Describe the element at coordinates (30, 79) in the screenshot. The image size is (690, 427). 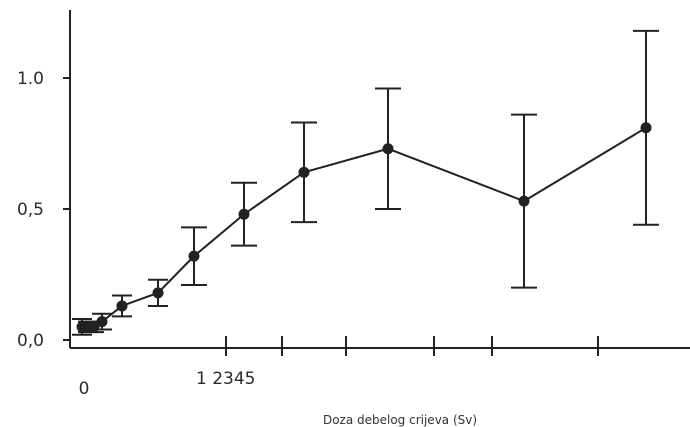
I see `y-tick-label: 1.0` at that location.